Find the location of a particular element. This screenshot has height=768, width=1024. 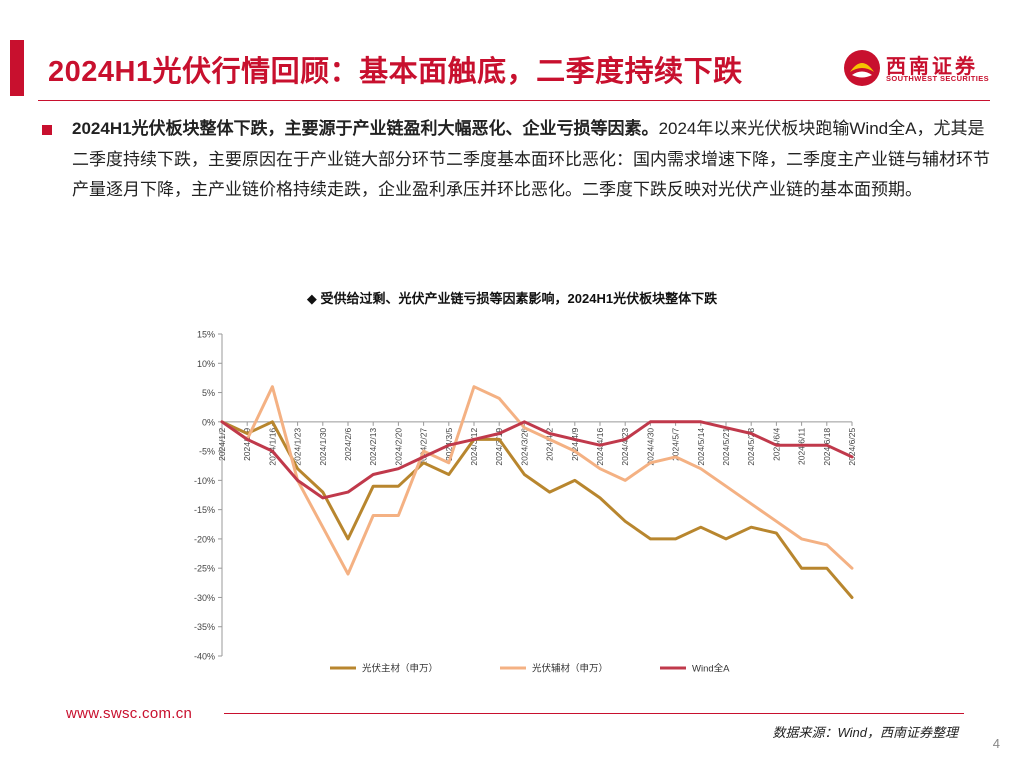

logo-english-name: SOUTHWEST SECURITIES is located at coordinates (938, 78).